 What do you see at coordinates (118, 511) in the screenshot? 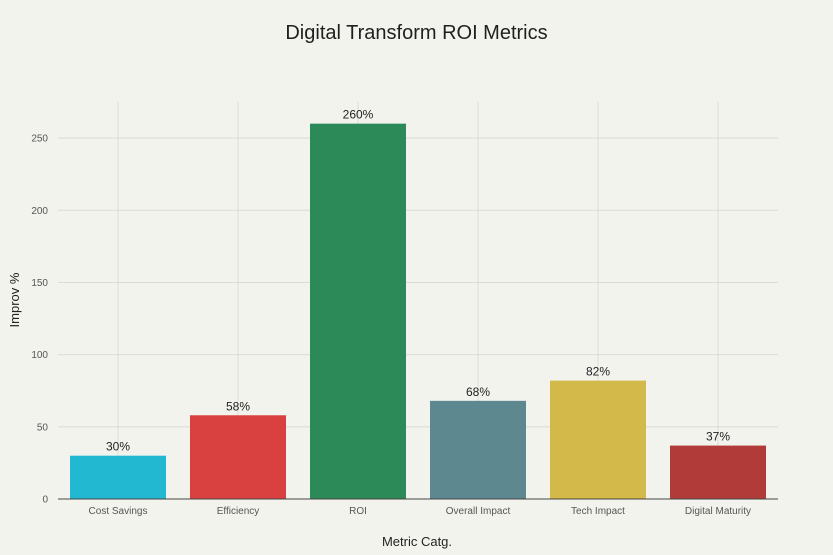
I see `x-tick-label: Cost Savings` at bounding box center [118, 511].